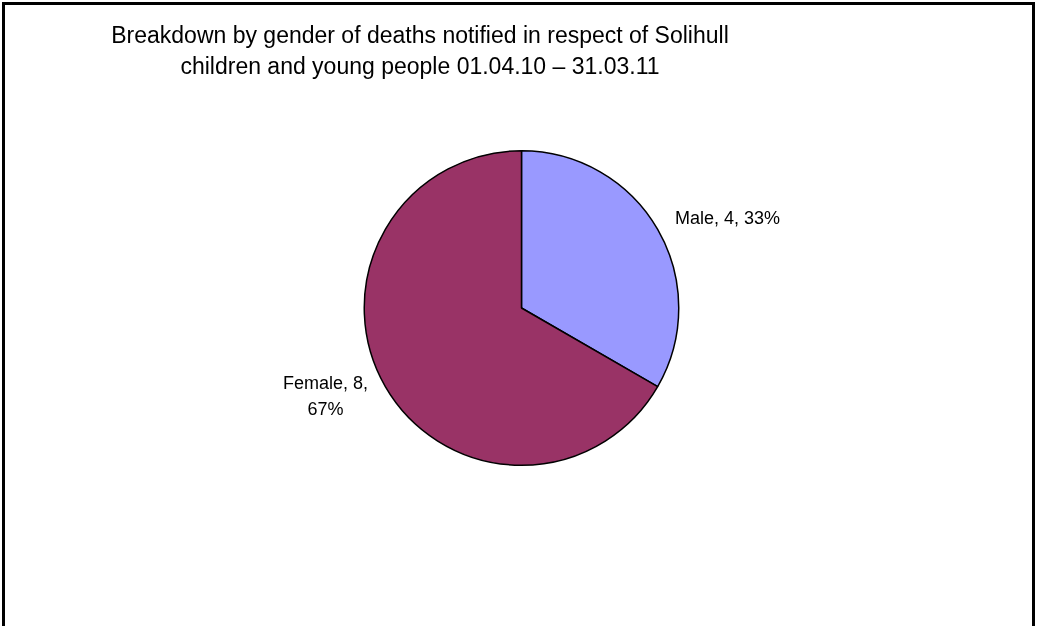 The height and width of the screenshot is (626, 1043). I want to click on slice-label: Male, 4, 33%, so click(728, 218).